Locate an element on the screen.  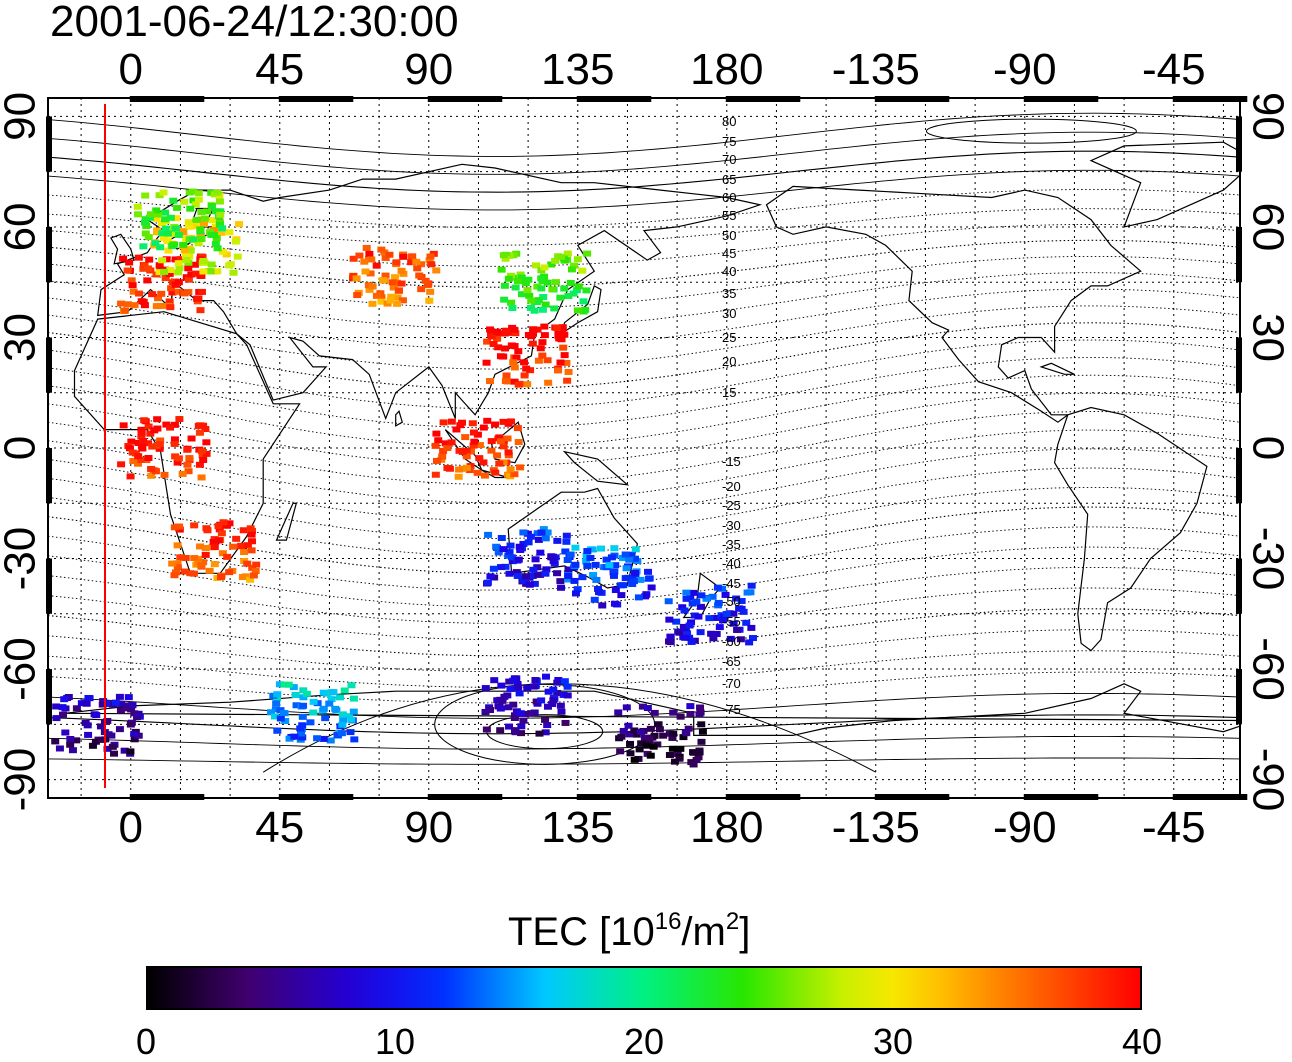
colorbar-title-unit-exponent: 2 is located at coordinates (732, 921).